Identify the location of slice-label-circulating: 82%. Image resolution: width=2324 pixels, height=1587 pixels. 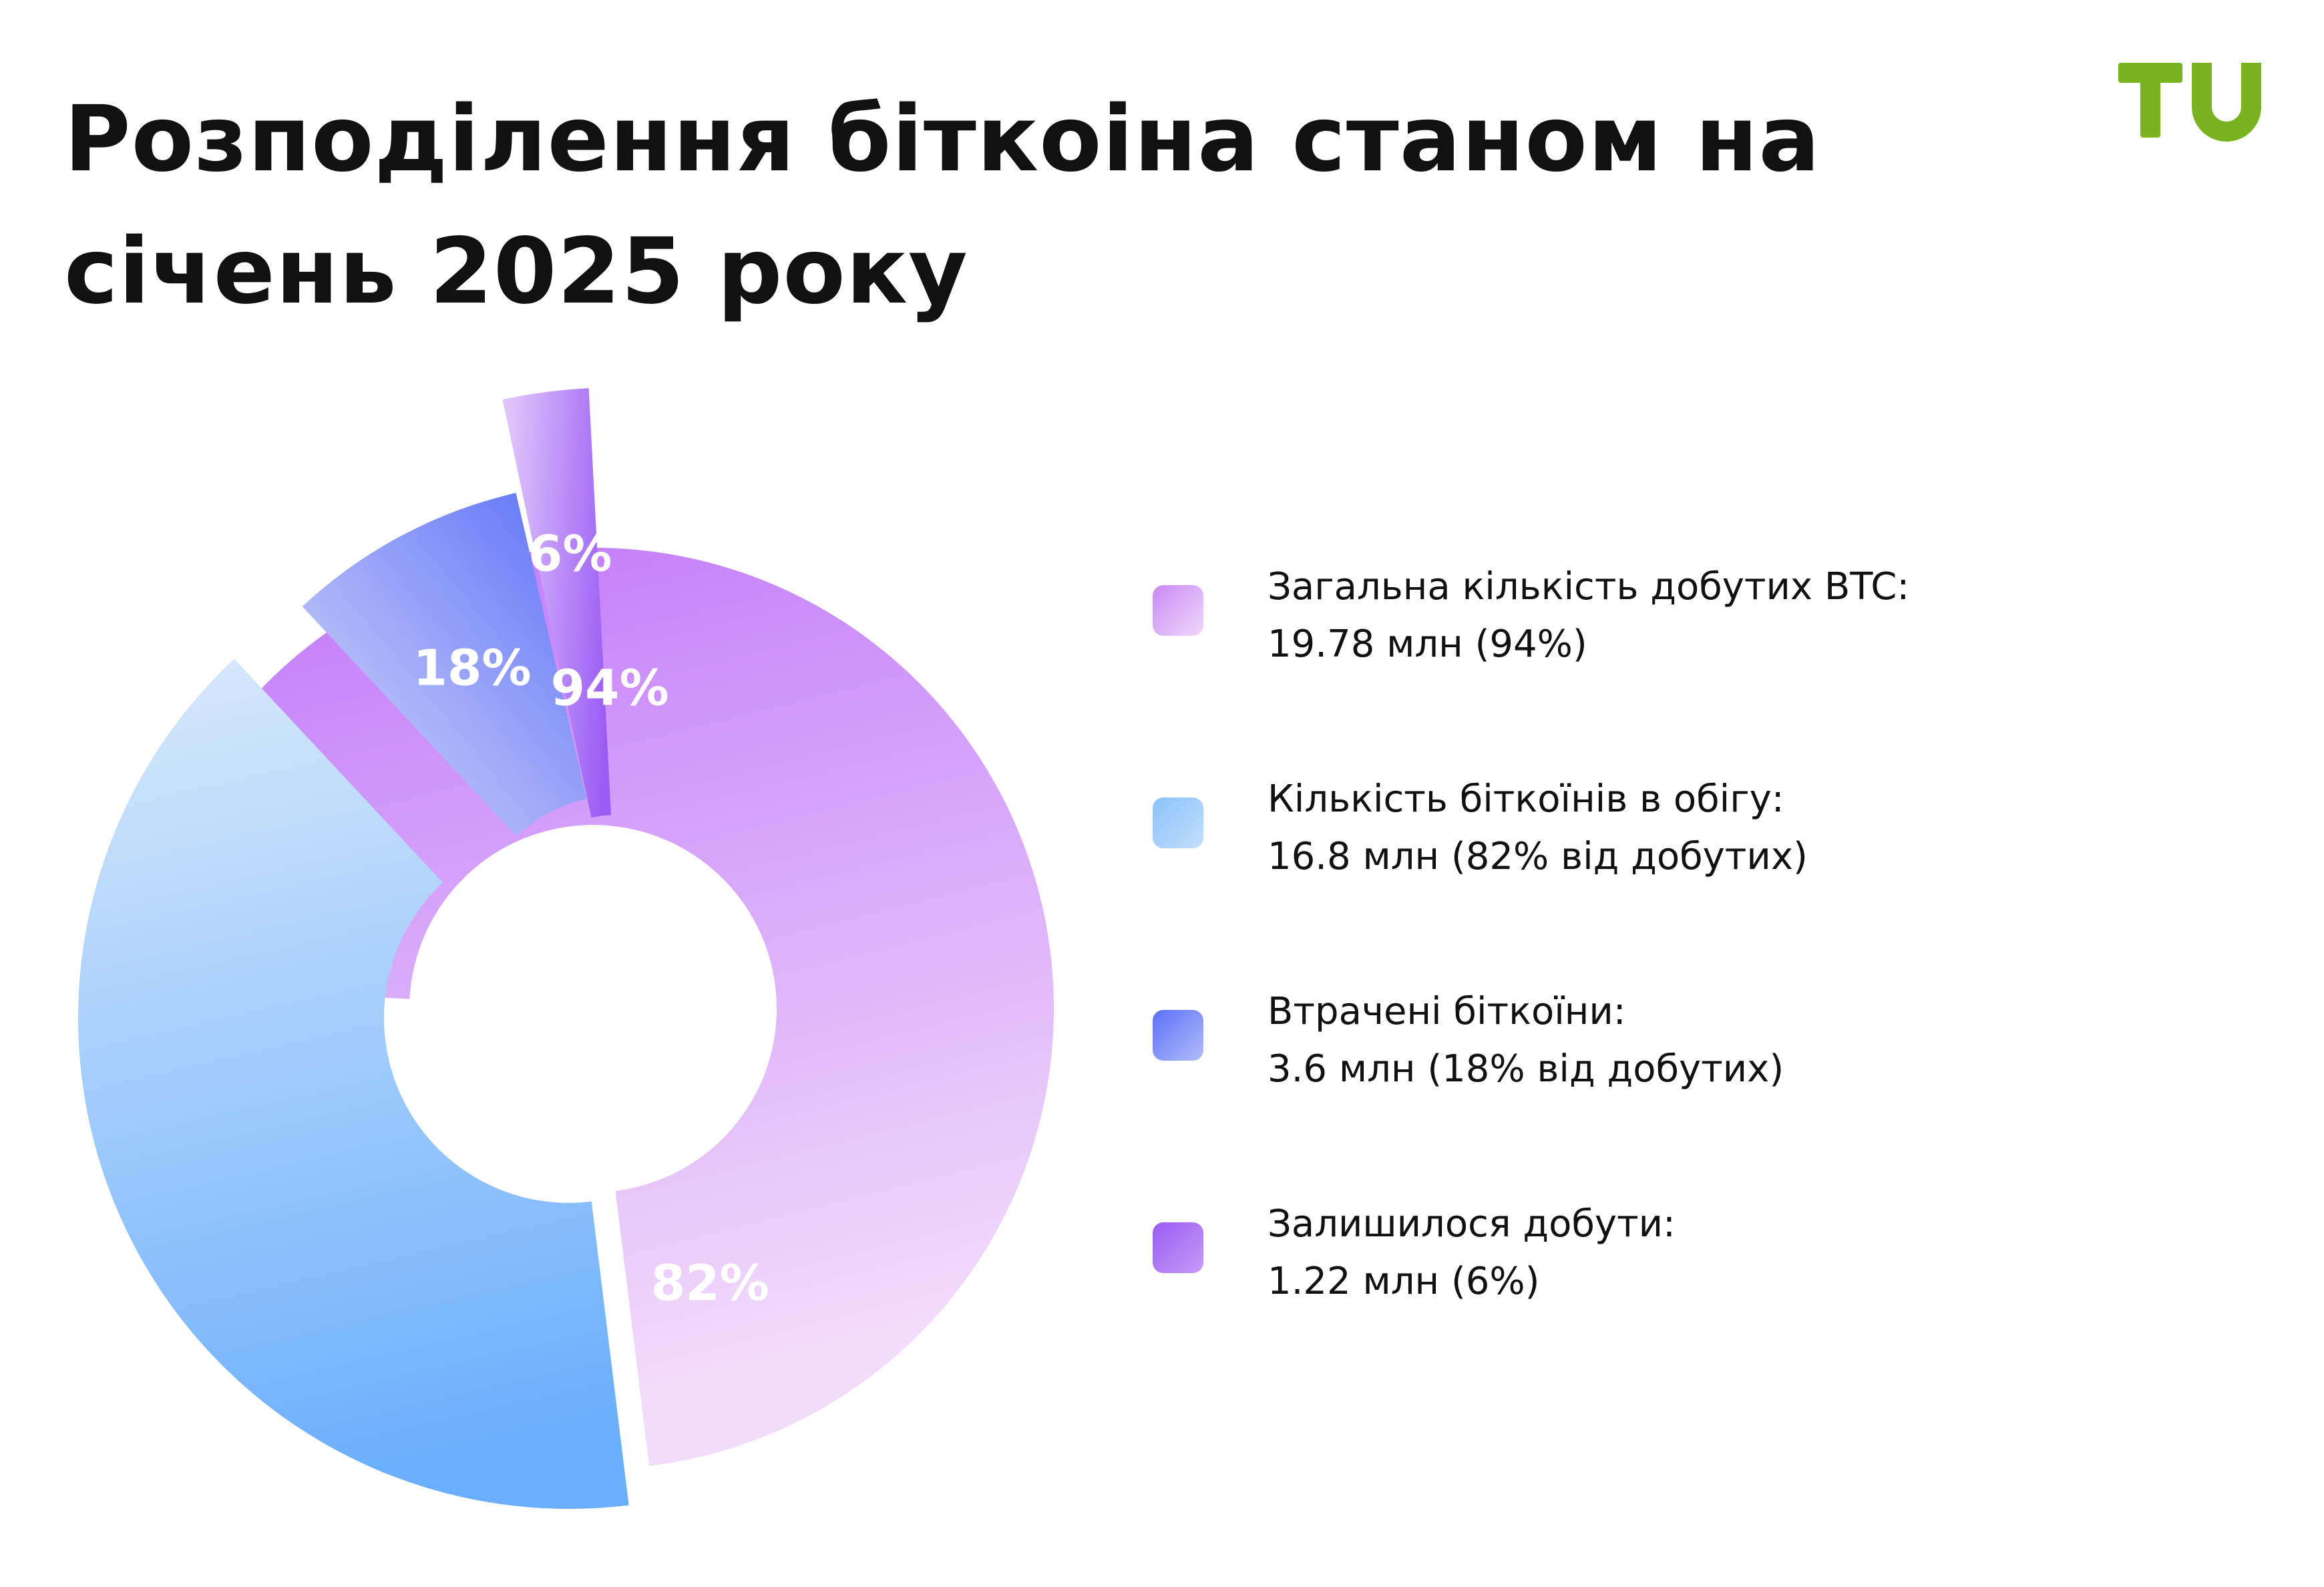
(710, 1283).